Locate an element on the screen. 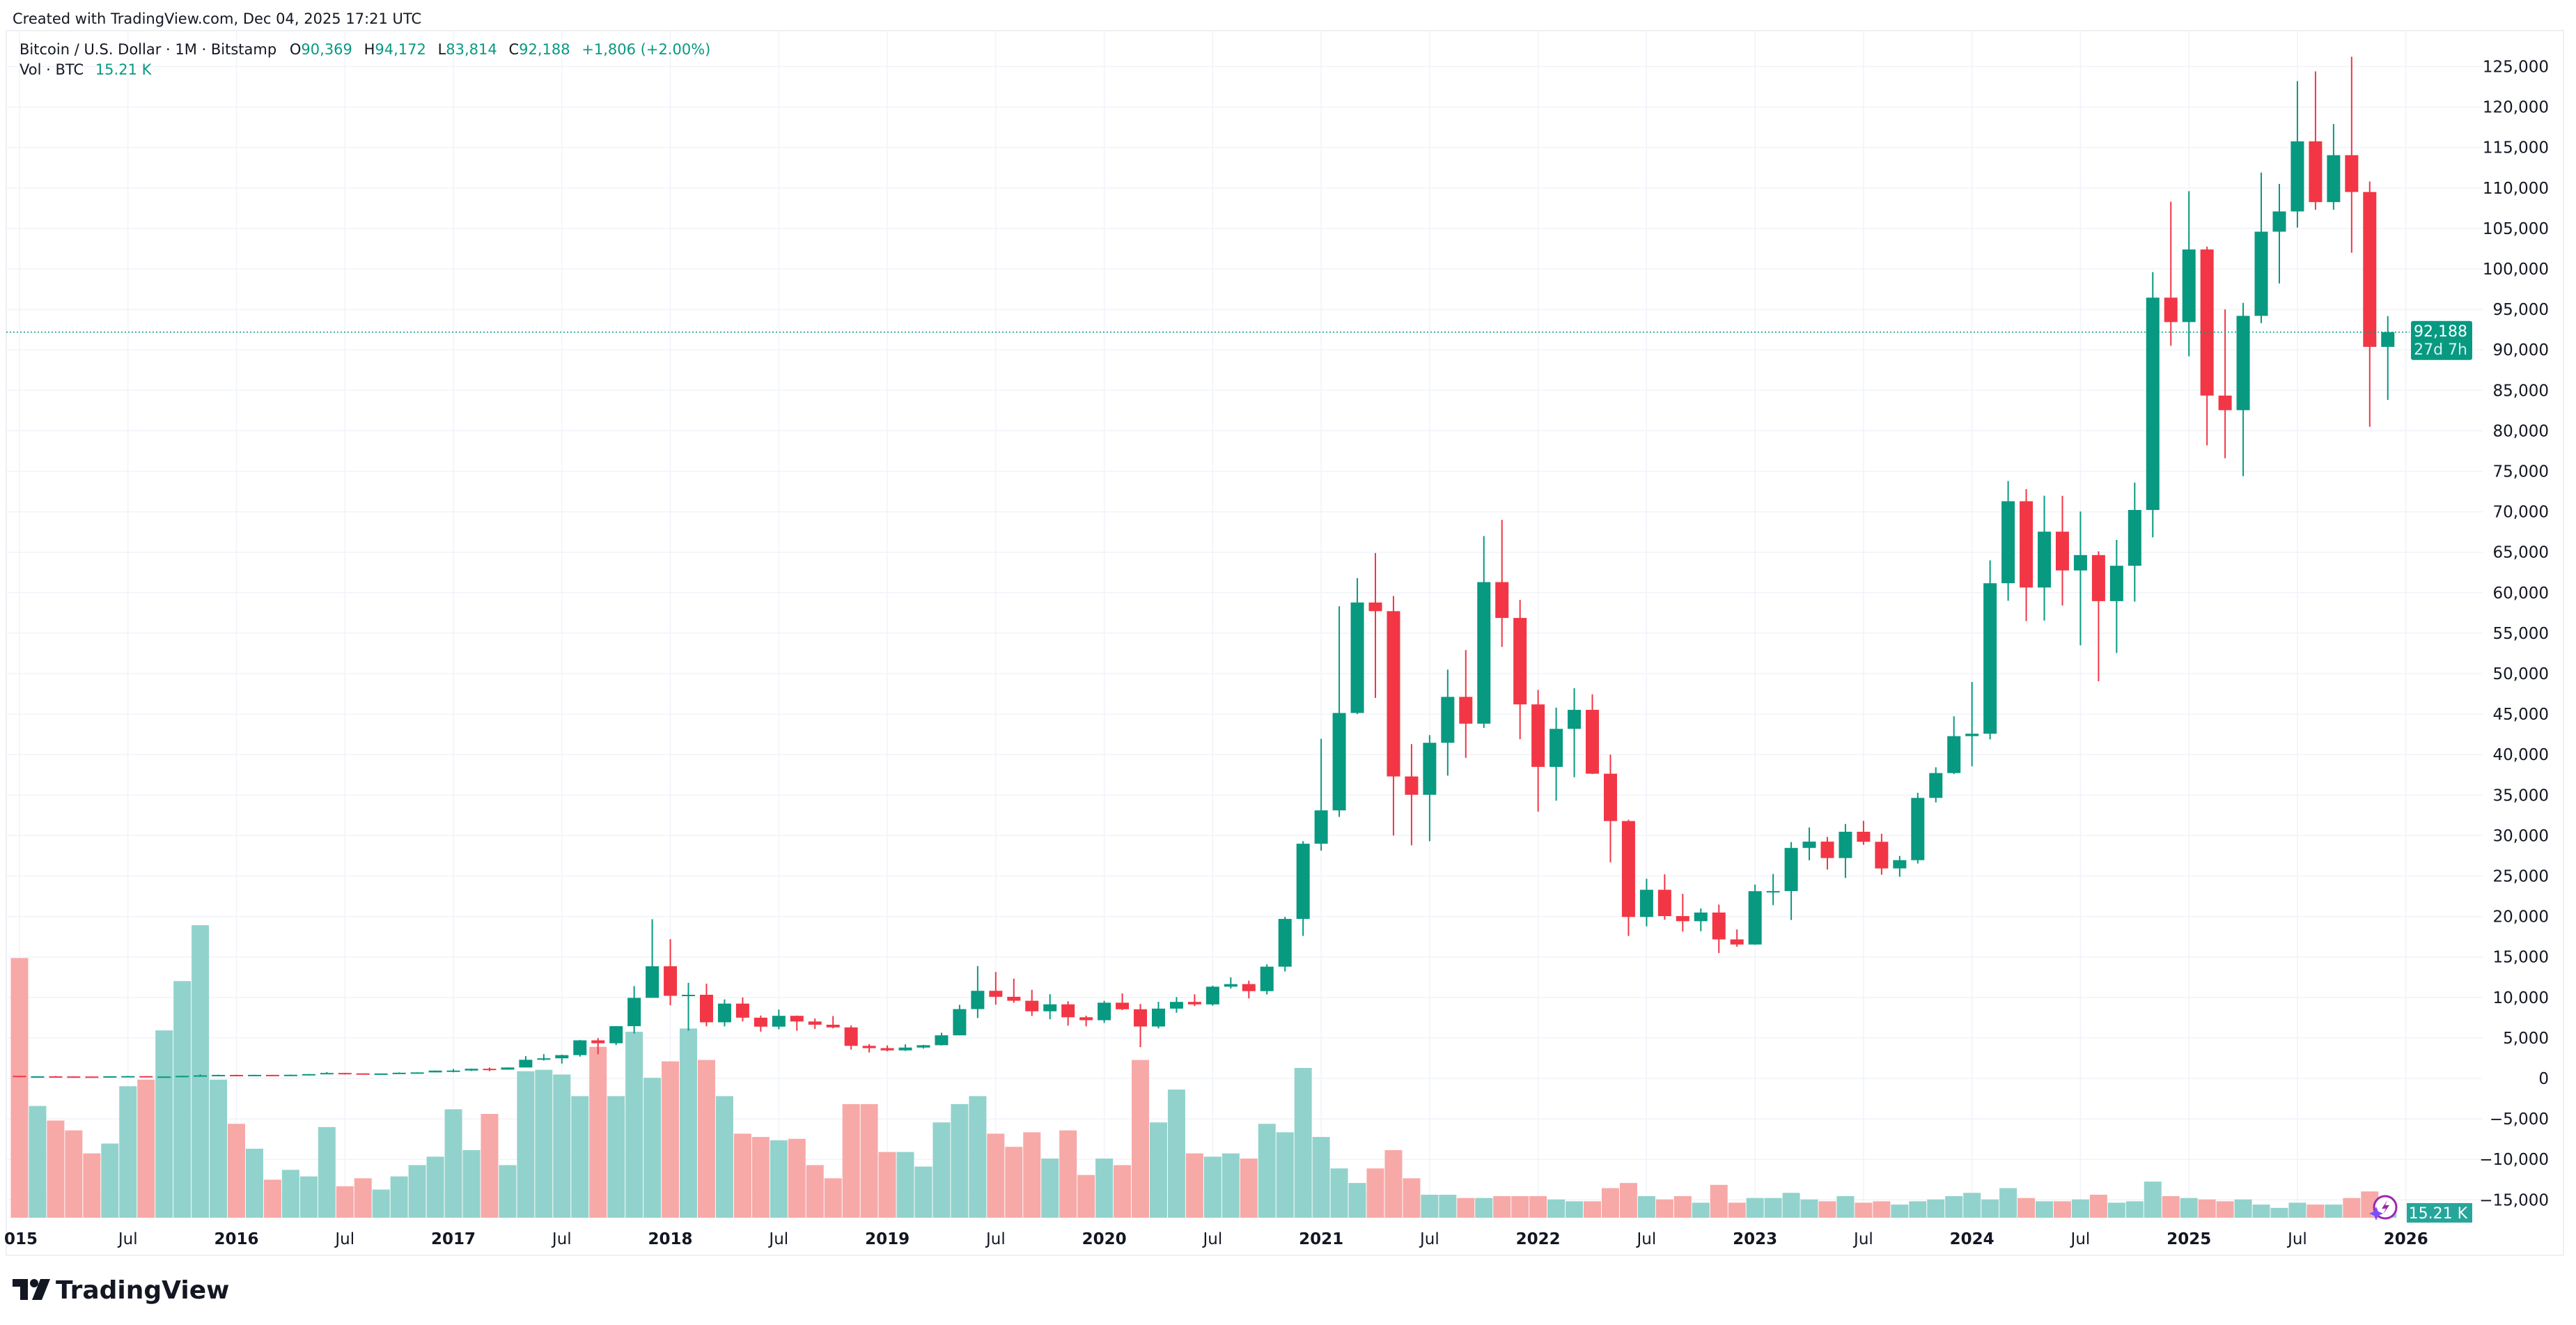  y-tick-label: −10,000 is located at coordinates (2514, 1160).